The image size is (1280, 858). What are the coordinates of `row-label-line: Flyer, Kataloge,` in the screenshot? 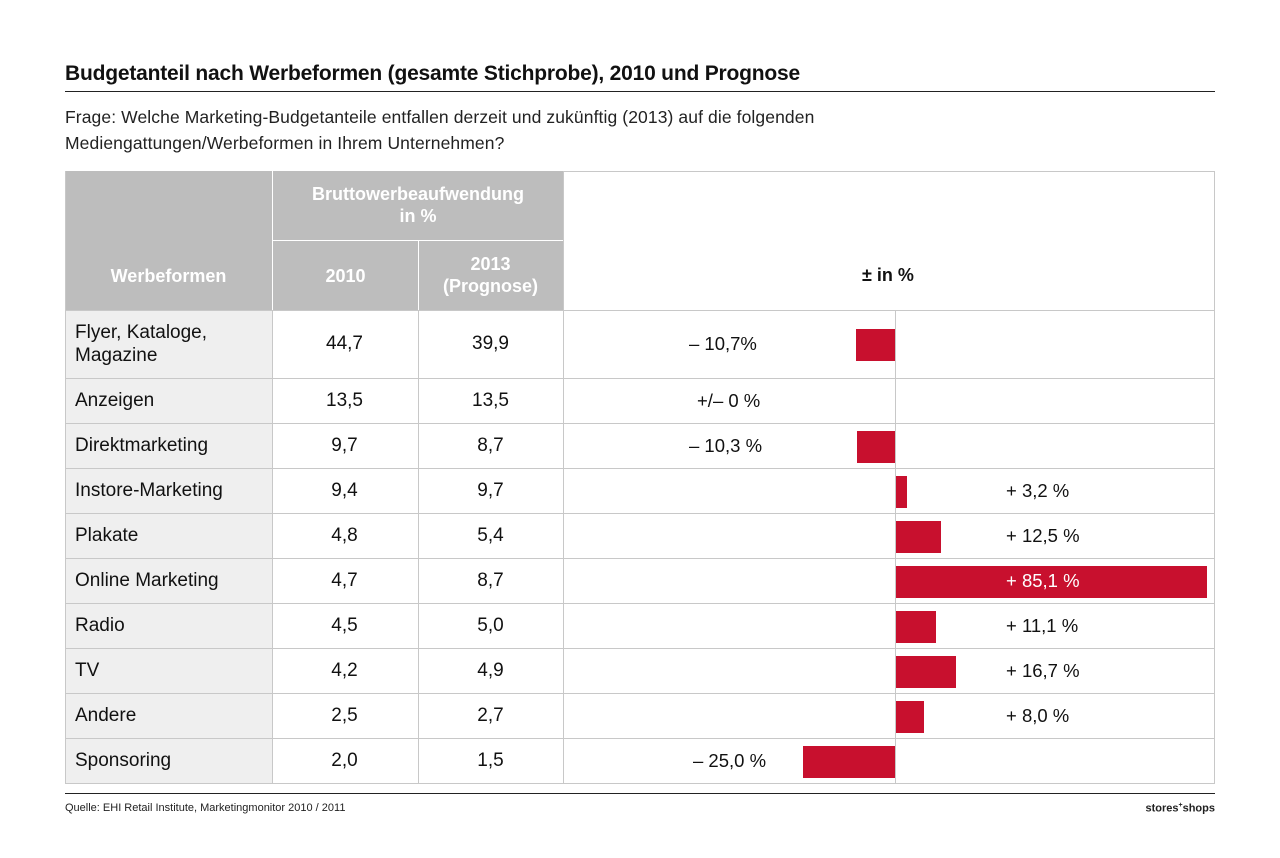 It's located at (141, 332).